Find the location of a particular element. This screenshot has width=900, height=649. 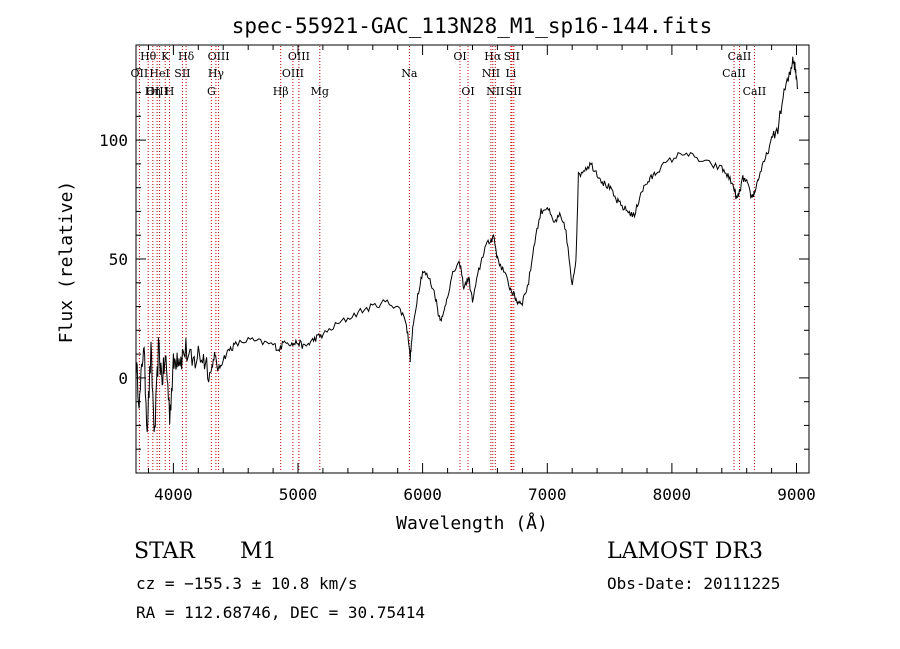

x-tick-label: 8000 is located at coordinates (672, 494).